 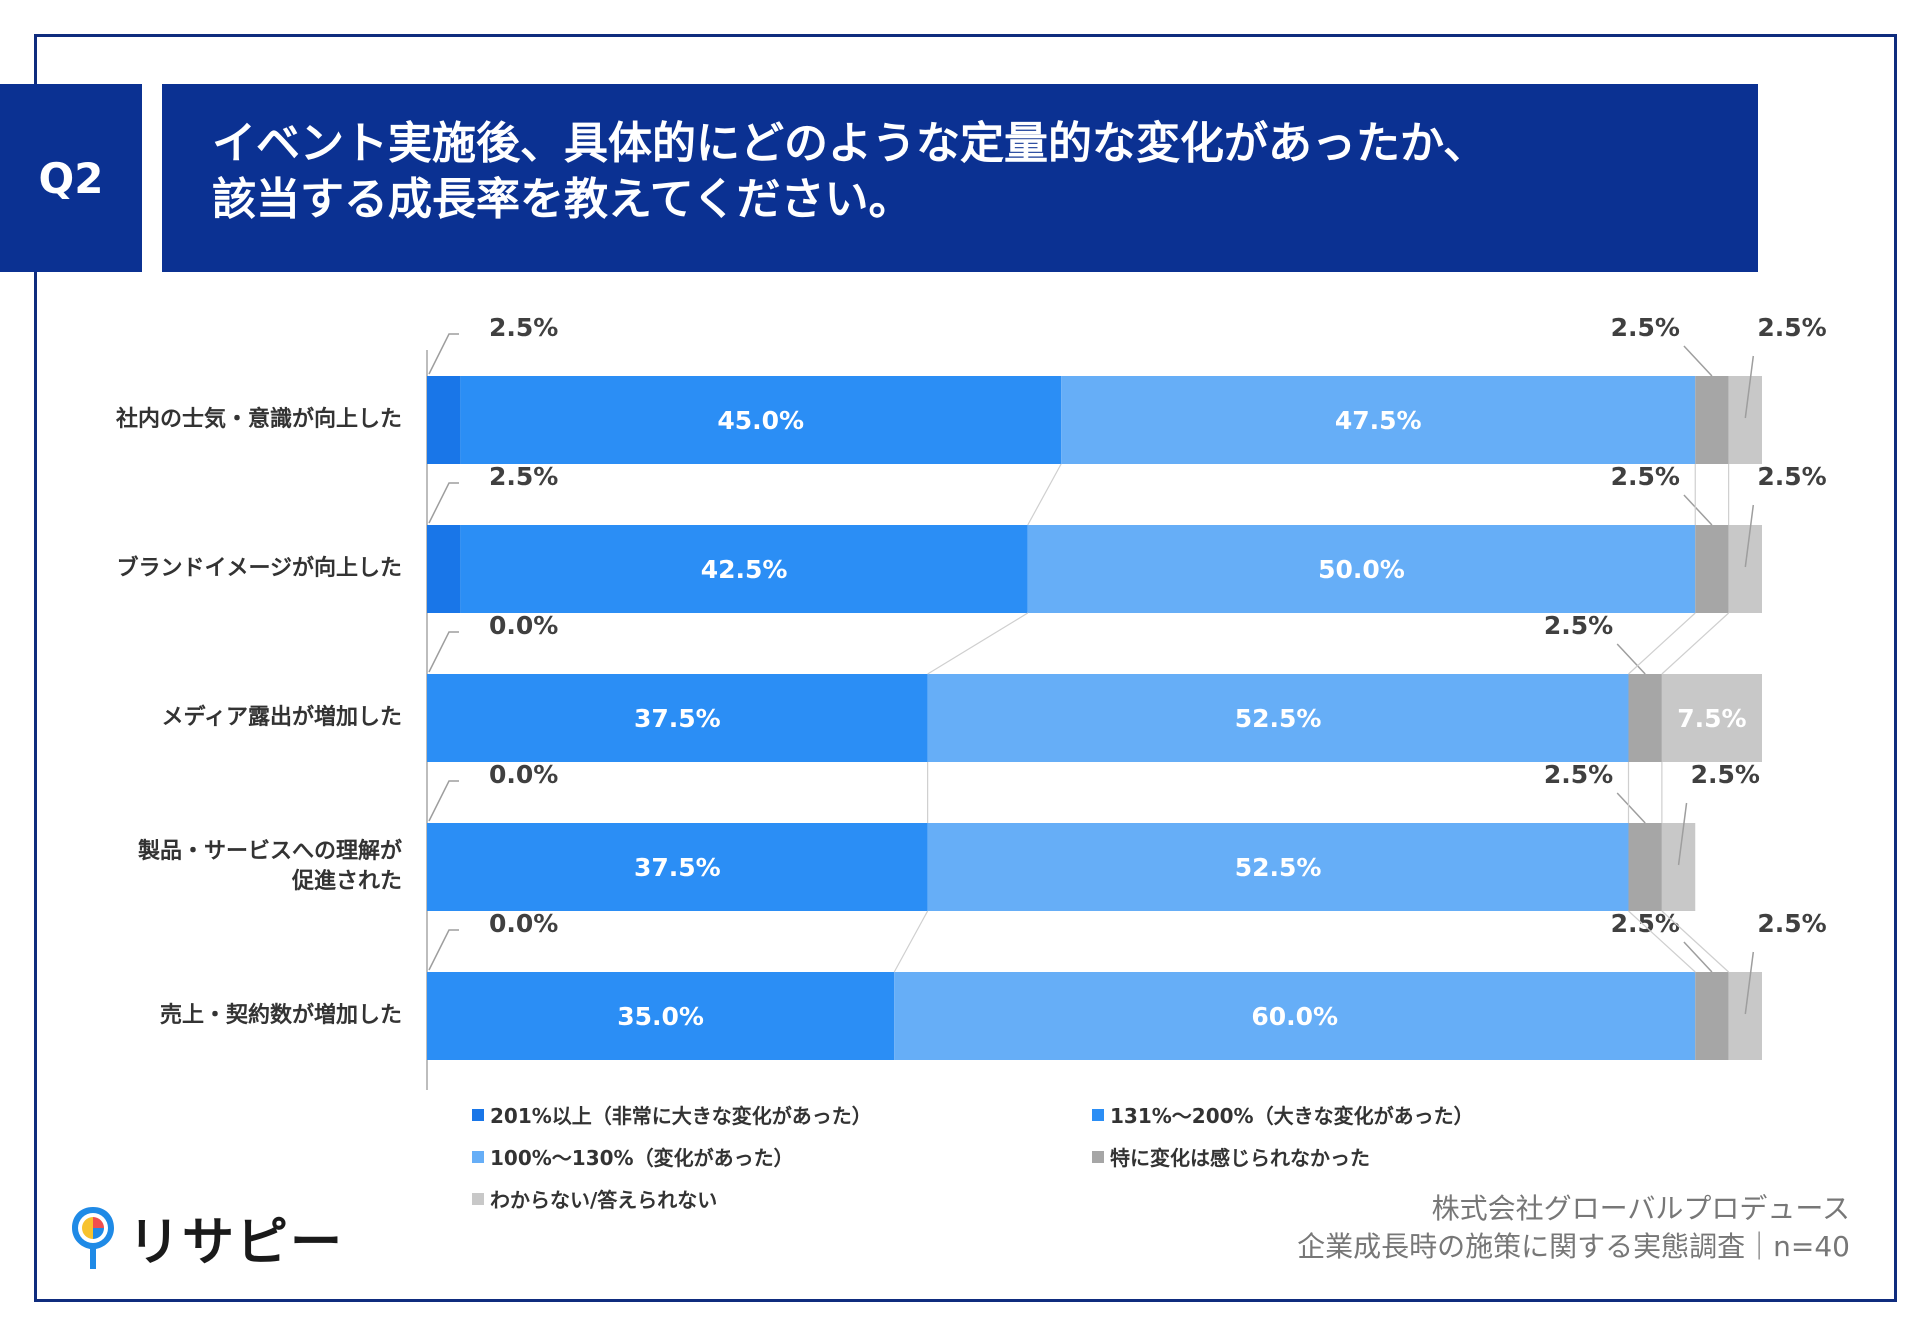 I want to click on data-label-r3-s2: 52.5%, so click(x=1278, y=867).